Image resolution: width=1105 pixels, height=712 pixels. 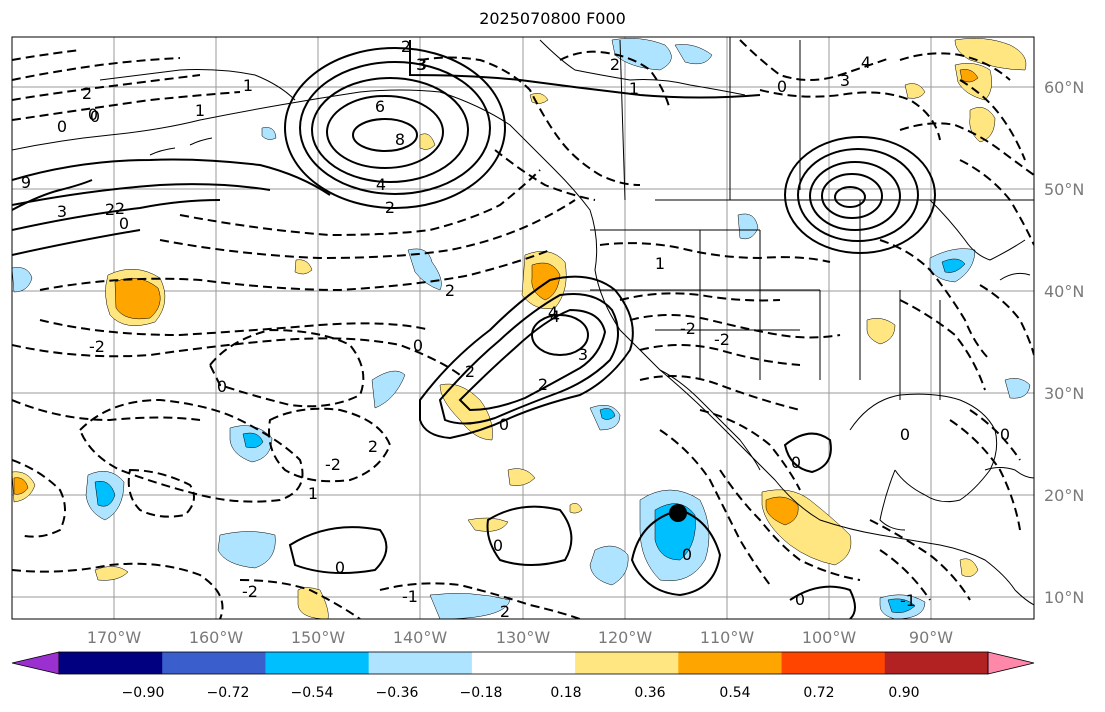 What do you see at coordinates (143, 693) in the screenshot?
I see `colorbar-tick-label: −0.90` at bounding box center [143, 693].